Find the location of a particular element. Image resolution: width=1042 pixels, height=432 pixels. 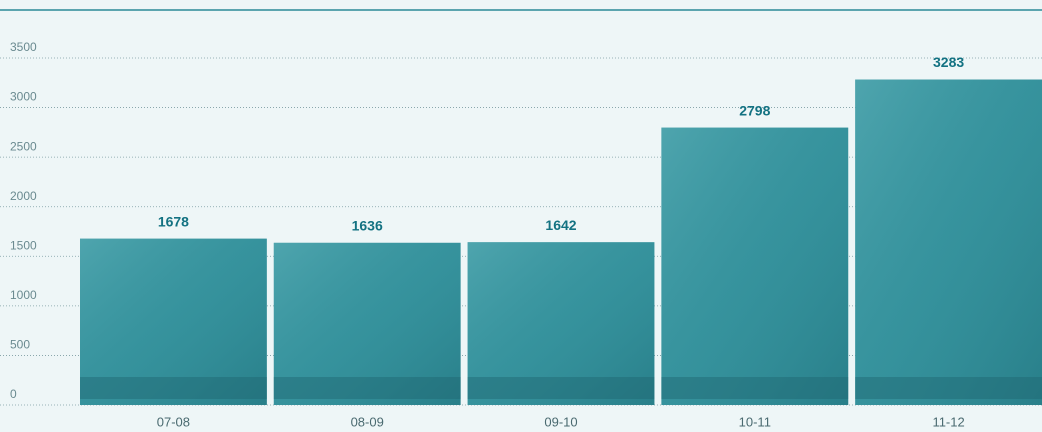

value-label: 1642 is located at coordinates (560, 225).